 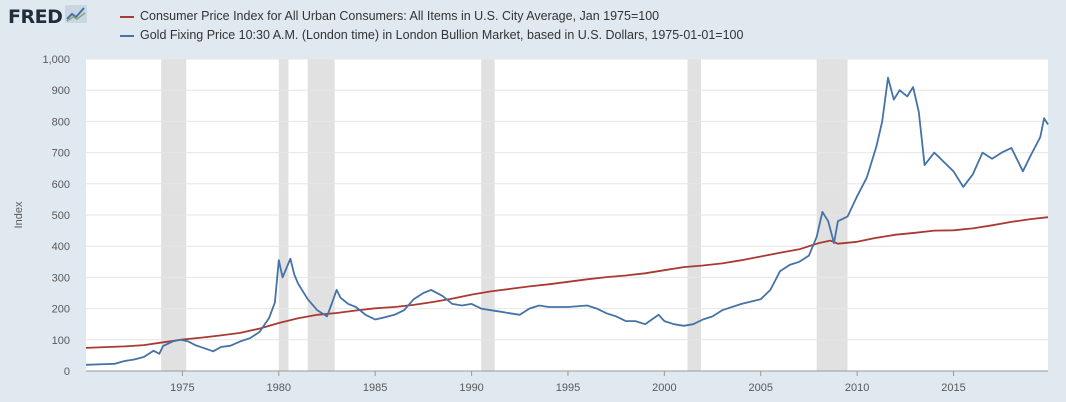 I want to click on fred-logo: FRED, so click(x=48, y=16).